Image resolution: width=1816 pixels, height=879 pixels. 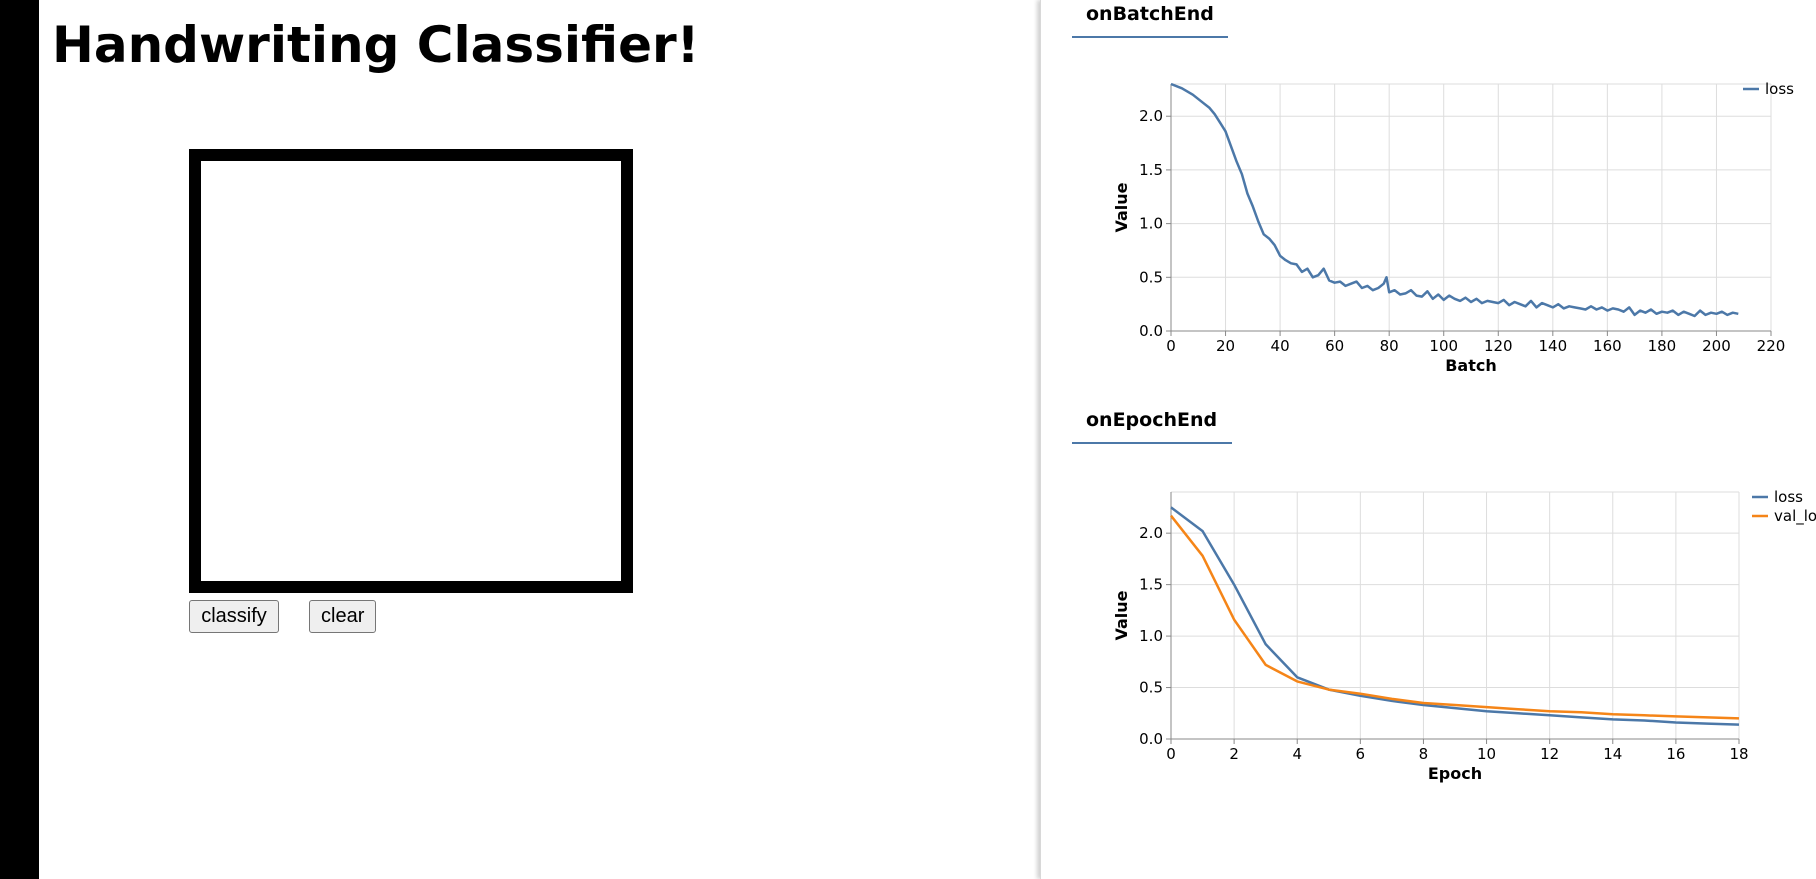 I want to click on drawing-canvas, so click(x=411, y=371).